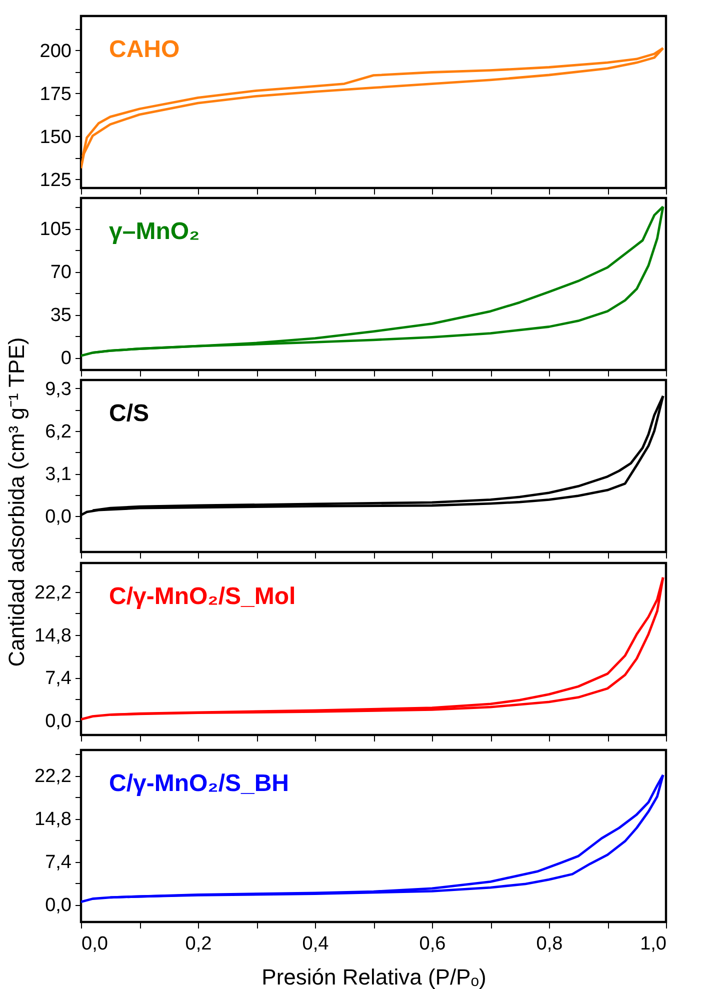  I want to click on text: C/γ-MnO₂/S_BH, so click(199, 783).